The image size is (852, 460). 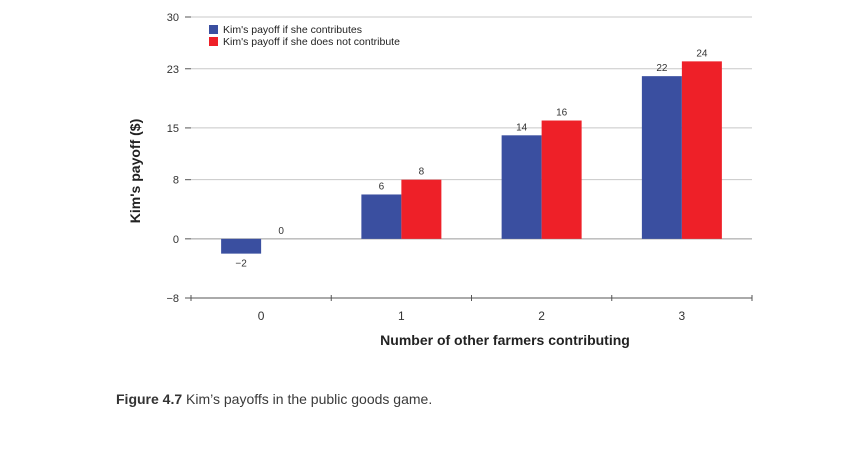 What do you see at coordinates (562, 113) in the screenshot?
I see `data-label: 16` at bounding box center [562, 113].